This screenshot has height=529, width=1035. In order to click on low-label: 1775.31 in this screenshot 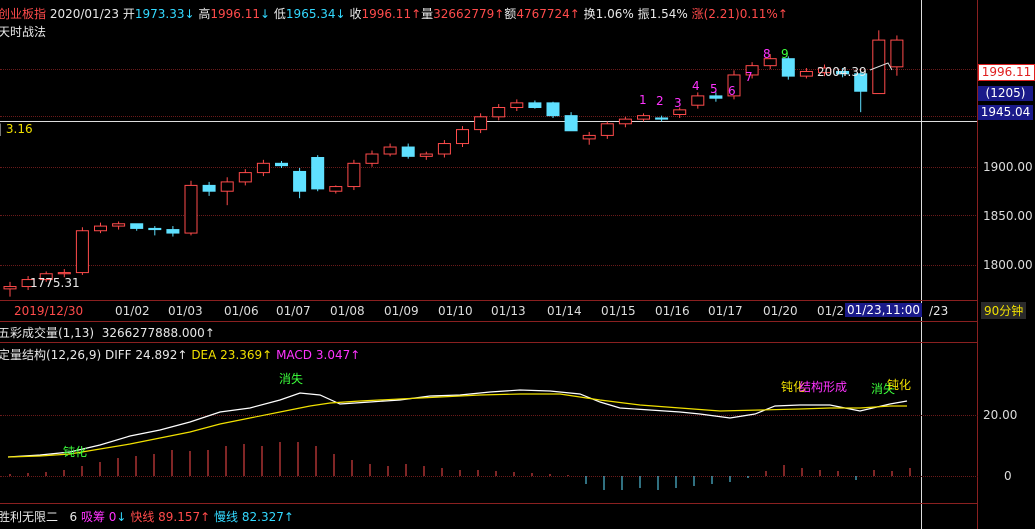, I will do `click(55, 283)`.